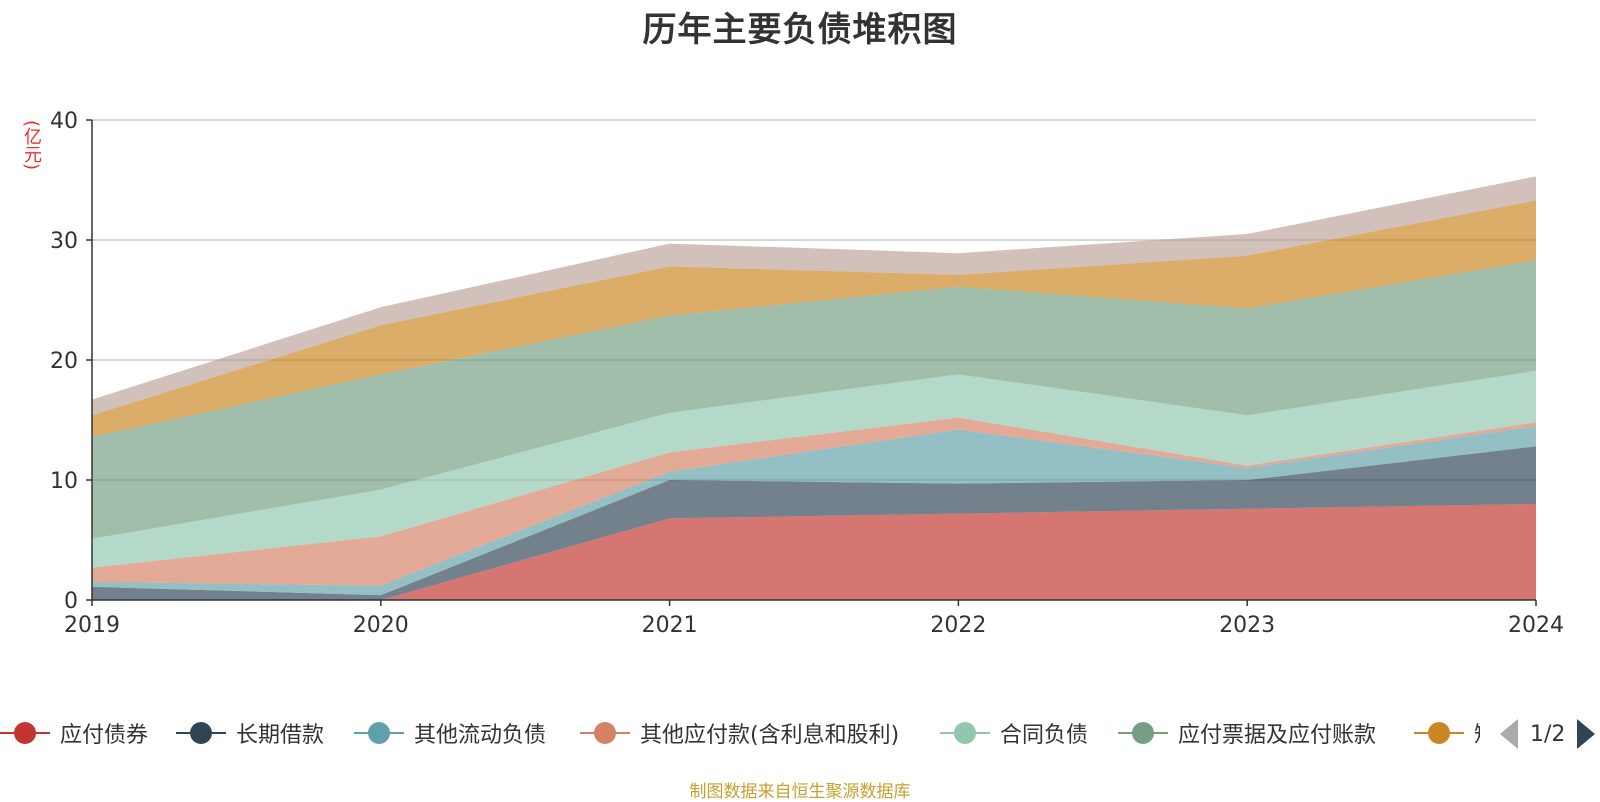 The image size is (1600, 802). I want to click on y-tick-label: 10, so click(64, 481).